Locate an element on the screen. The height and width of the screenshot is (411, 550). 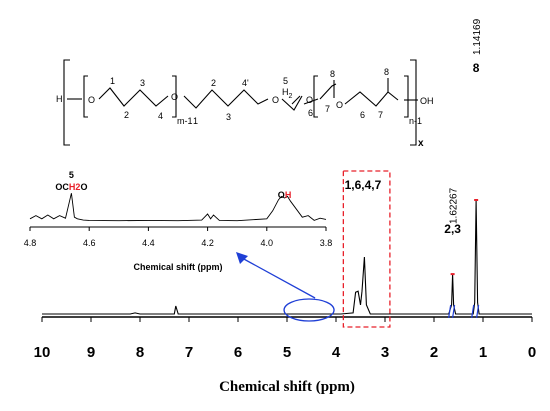
num-8a: 8 is located at coordinates (332, 74).